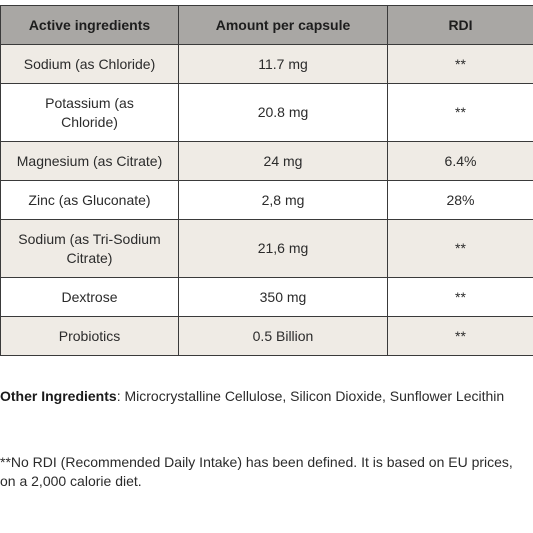 The height and width of the screenshot is (533, 533). What do you see at coordinates (460, 25) in the screenshot?
I see `header-rdi: RDI` at bounding box center [460, 25].